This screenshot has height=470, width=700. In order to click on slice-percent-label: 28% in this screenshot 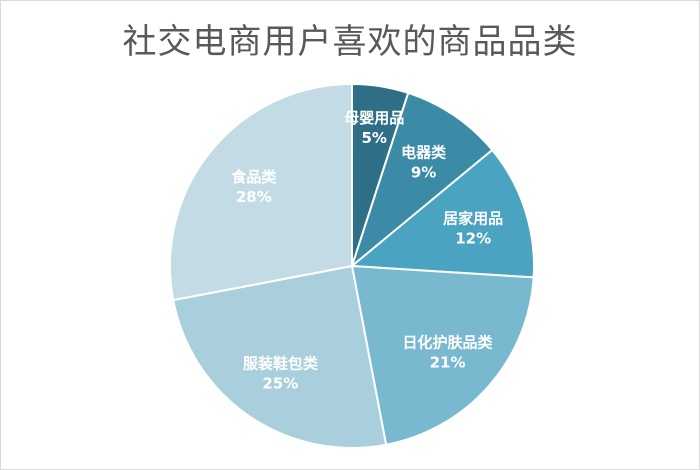, I will do `click(254, 197)`.